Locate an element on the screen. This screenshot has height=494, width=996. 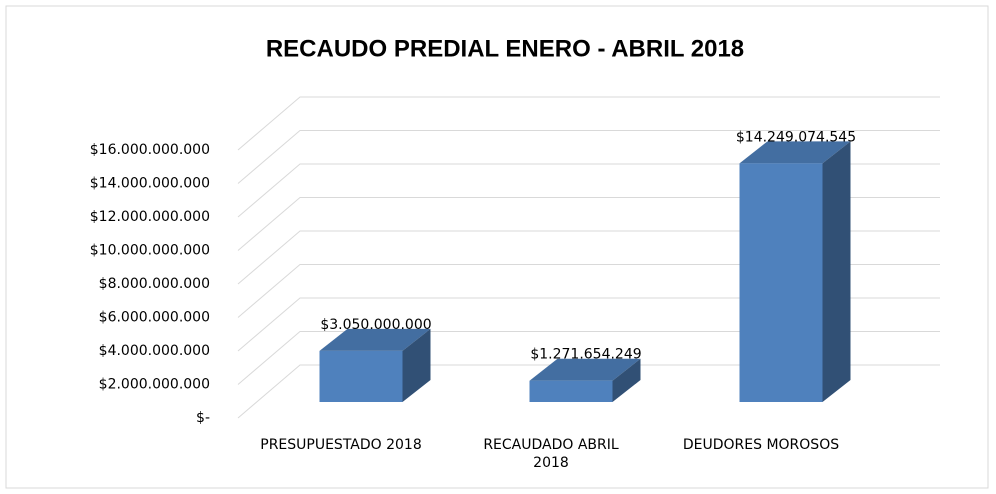
data-label: $14.249.074.545 is located at coordinates (796, 137).